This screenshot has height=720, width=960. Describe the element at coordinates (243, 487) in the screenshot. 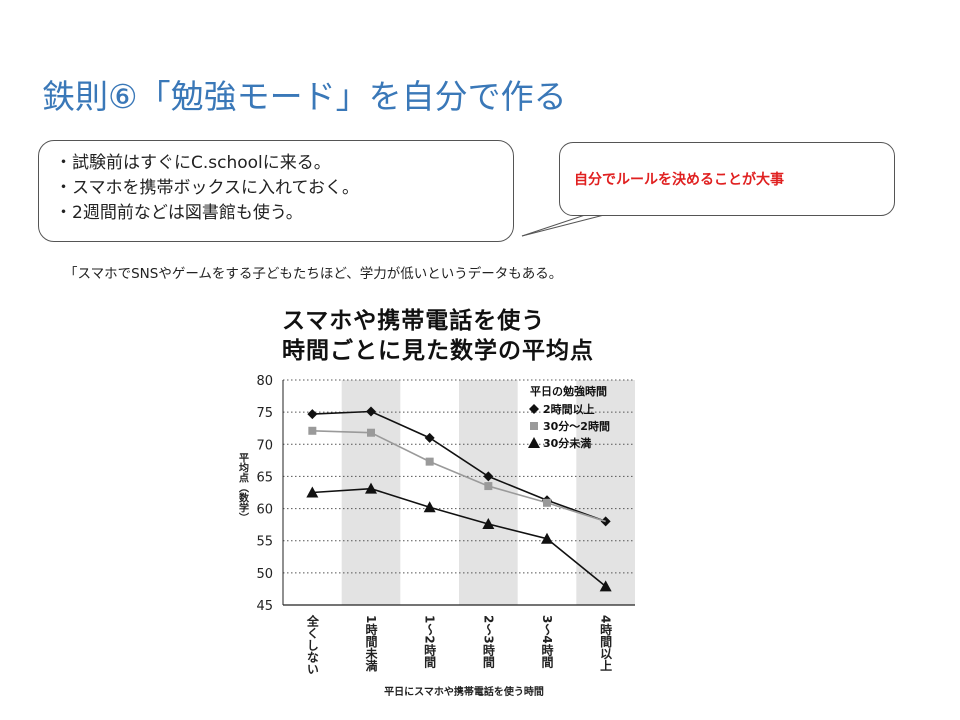

I see `y-axis-label: 平均点（数学）` at that location.